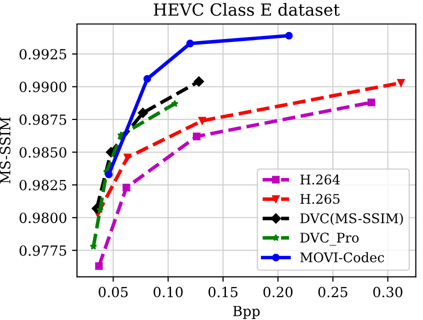 The image size is (423, 320). I want to click on y-tick-label: 0.9875, so click(43, 119).